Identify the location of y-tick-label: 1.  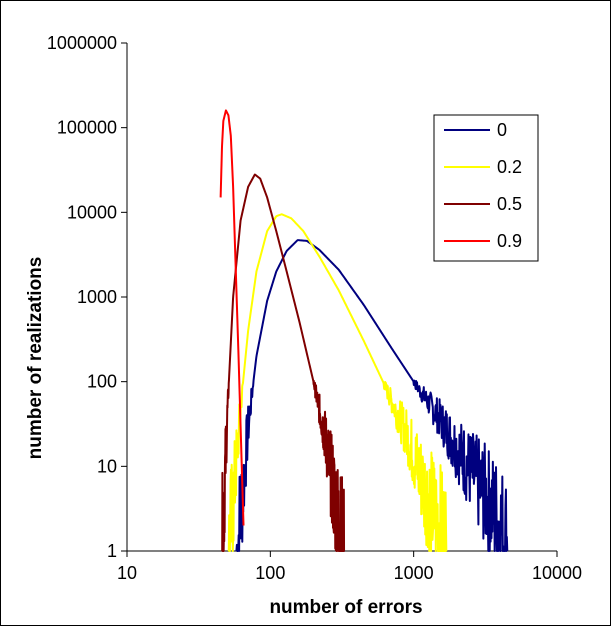
(112, 551).